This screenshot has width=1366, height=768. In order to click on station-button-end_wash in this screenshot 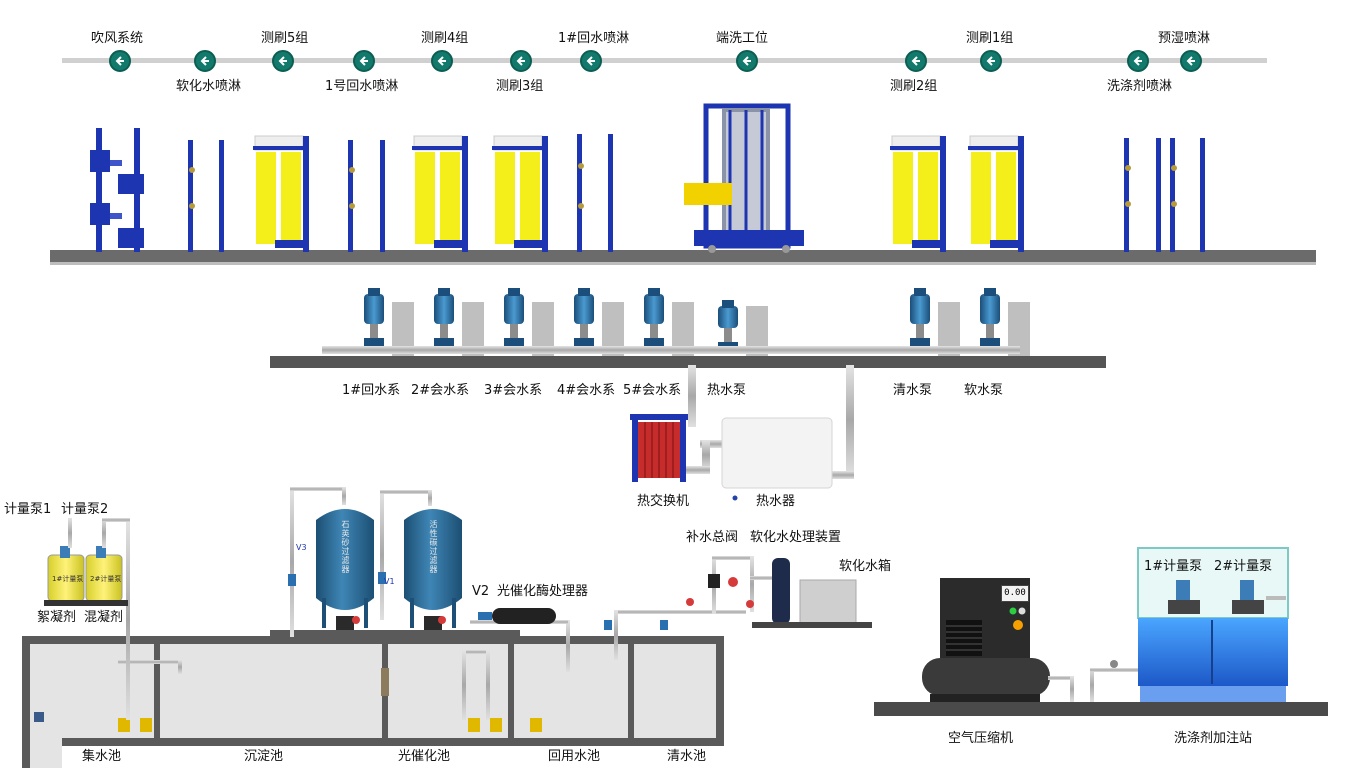, I will do `click(747, 61)`.